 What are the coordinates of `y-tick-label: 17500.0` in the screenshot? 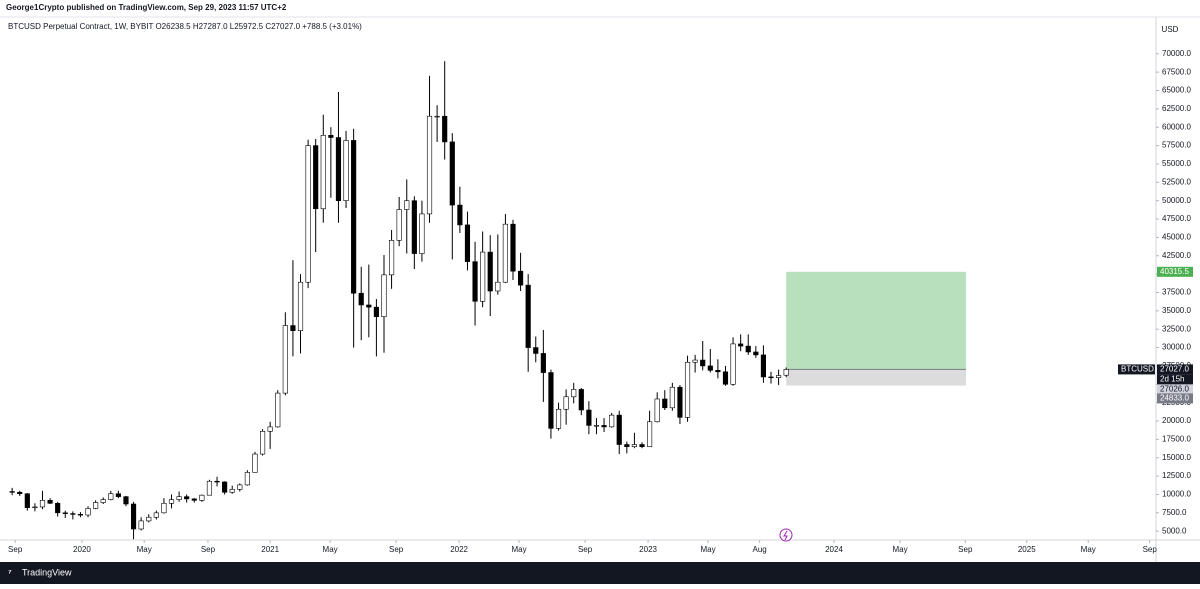 It's located at (1176, 438).